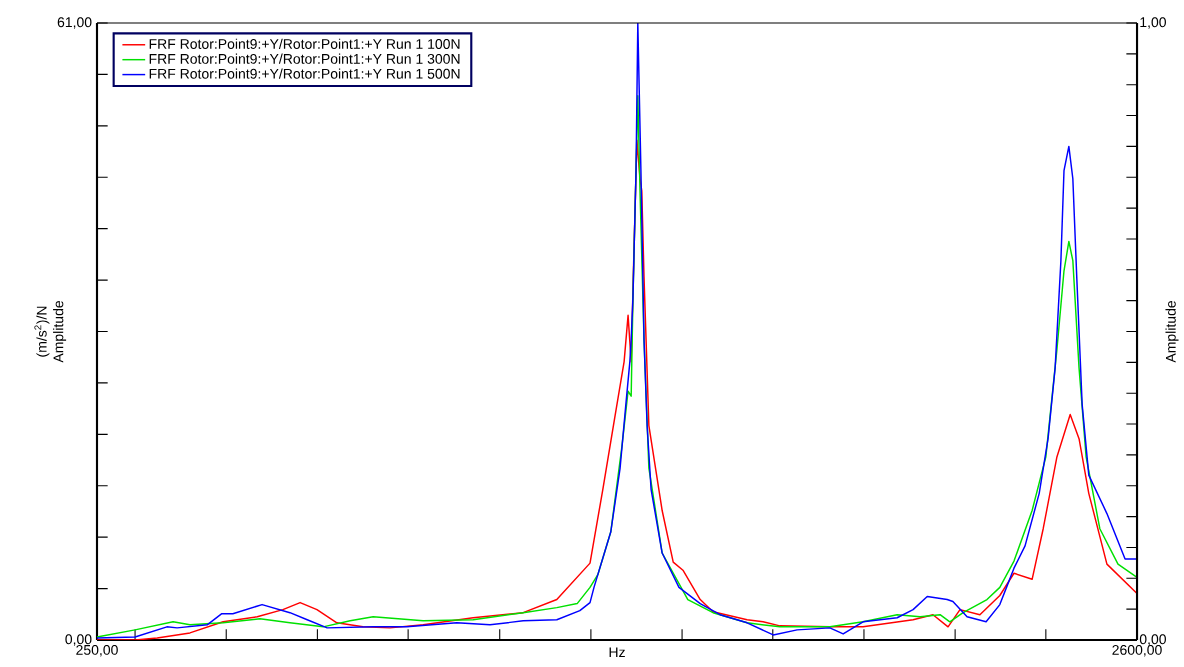  Describe the element at coordinates (42, 331) in the screenshot. I see `y-axis-title: (m/s$^{2}$)/N` at that location.